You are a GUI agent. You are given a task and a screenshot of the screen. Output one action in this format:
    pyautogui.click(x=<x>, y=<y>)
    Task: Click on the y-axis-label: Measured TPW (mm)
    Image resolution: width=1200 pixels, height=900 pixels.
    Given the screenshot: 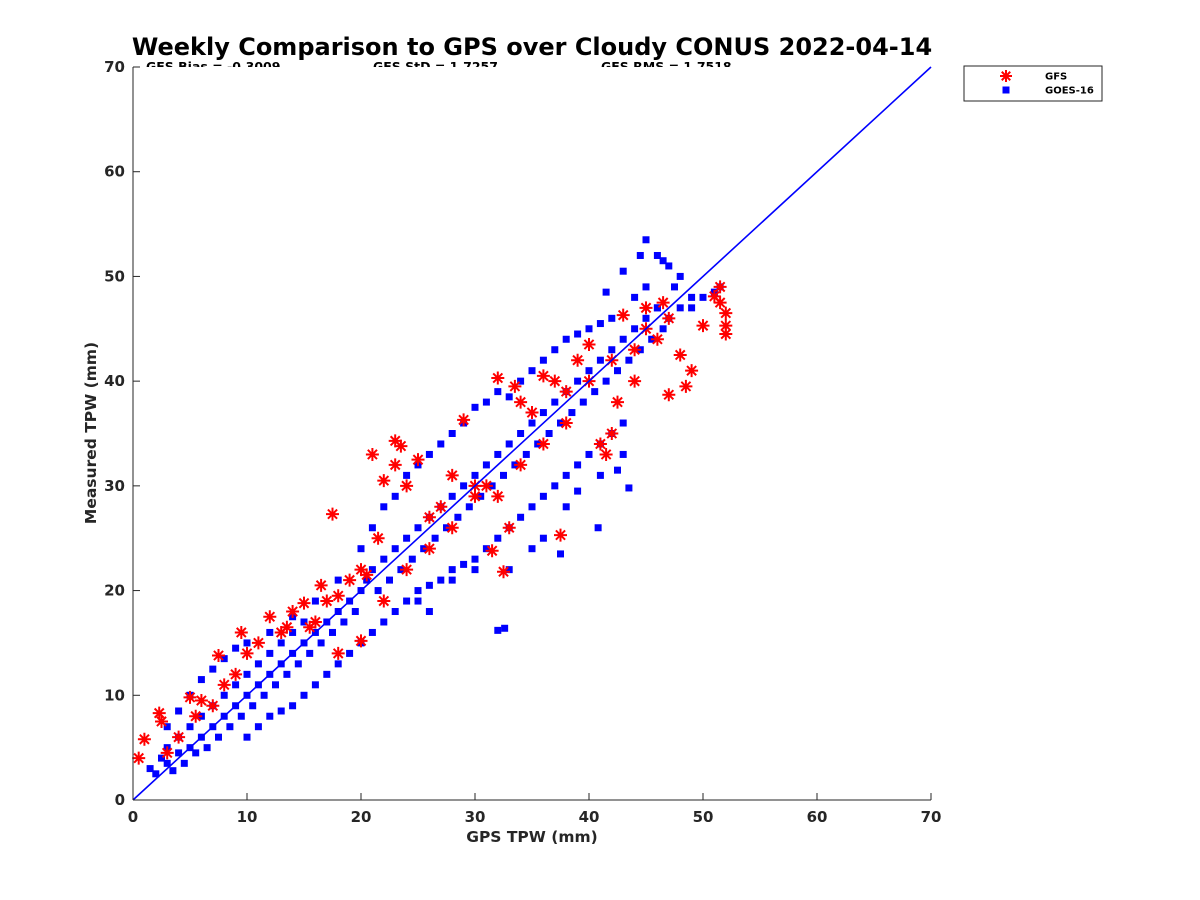 What is the action you would take?
    pyautogui.click(x=91, y=433)
    